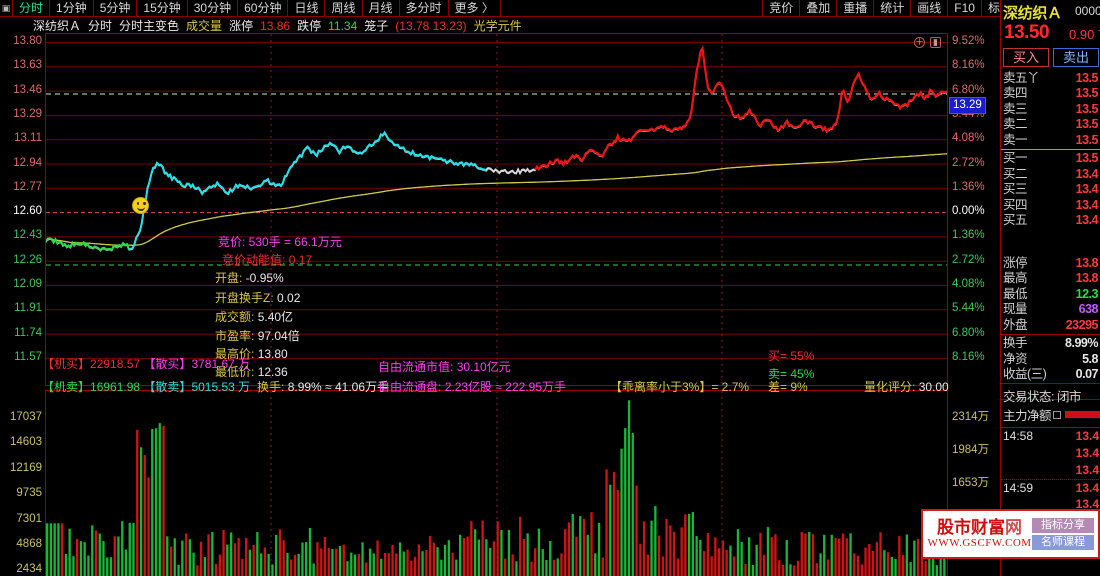 Image resolution: width=1100 pixels, height=576 pixels. What do you see at coordinates (1050, 487) in the screenshot?
I see `tick-row: 14:59 13.4` at bounding box center [1050, 487].